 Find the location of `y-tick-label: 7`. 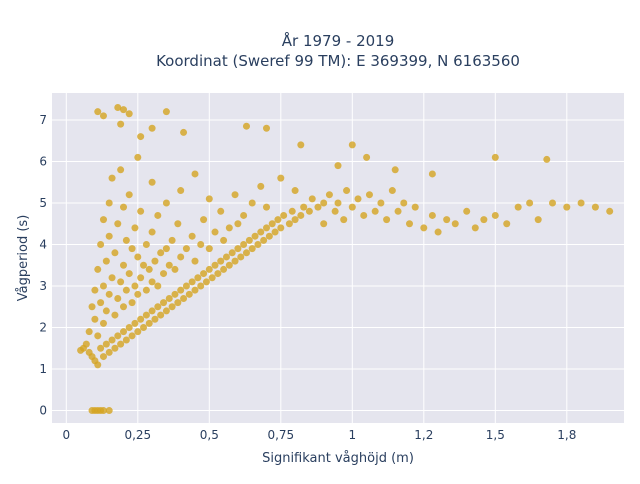

y-tick-label: 7 is located at coordinates (43, 120).